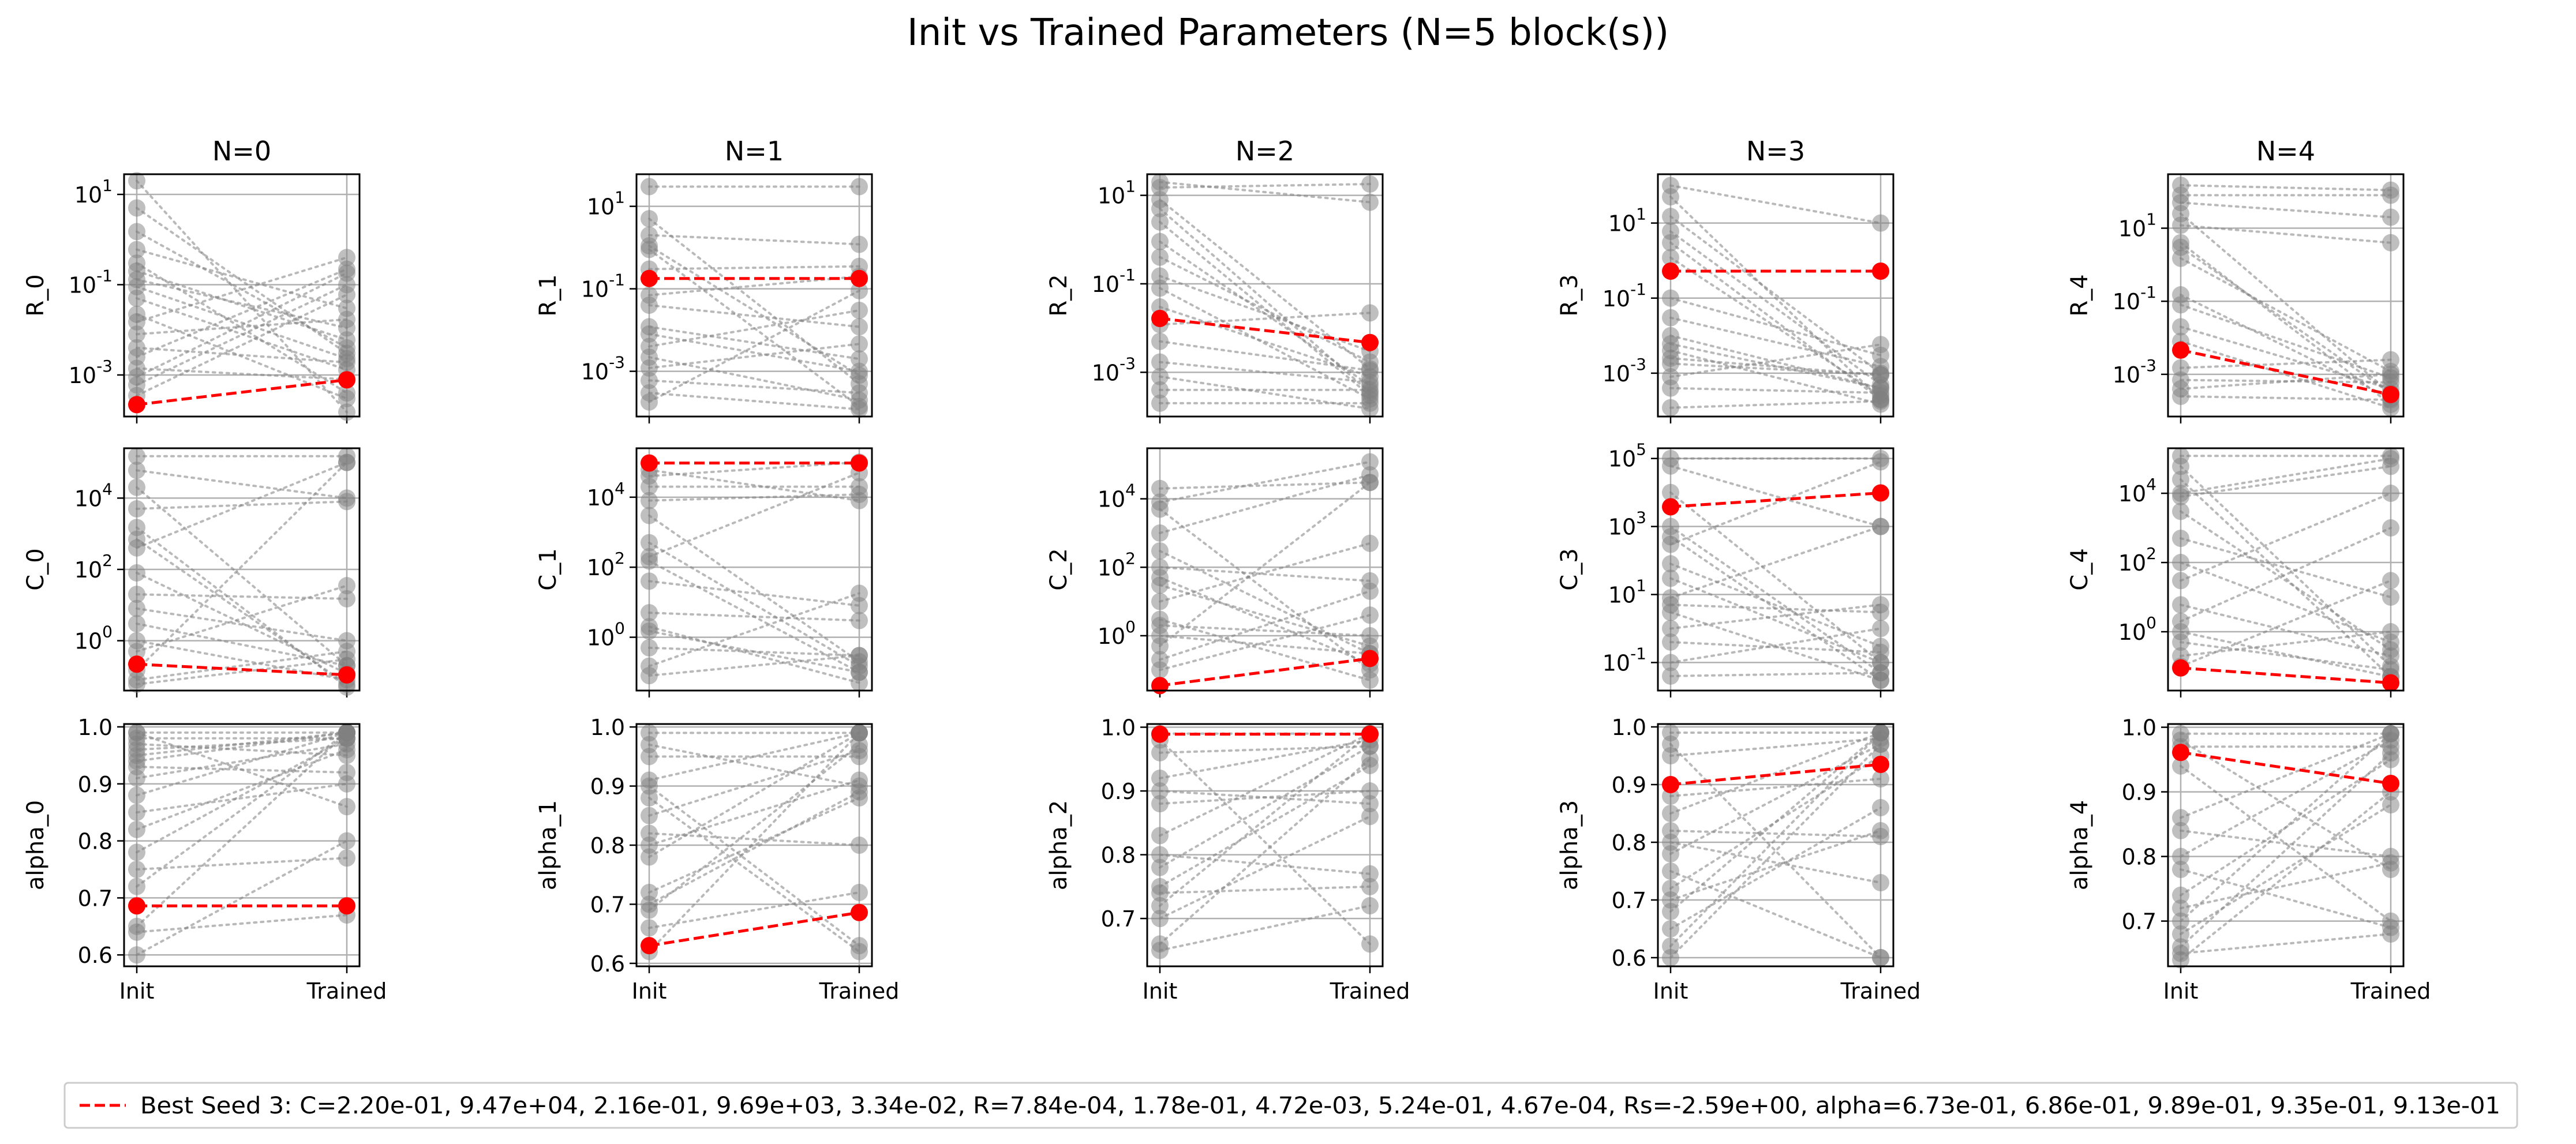  I want to click on ylabel-R_2: R_2, so click(1059, 295).